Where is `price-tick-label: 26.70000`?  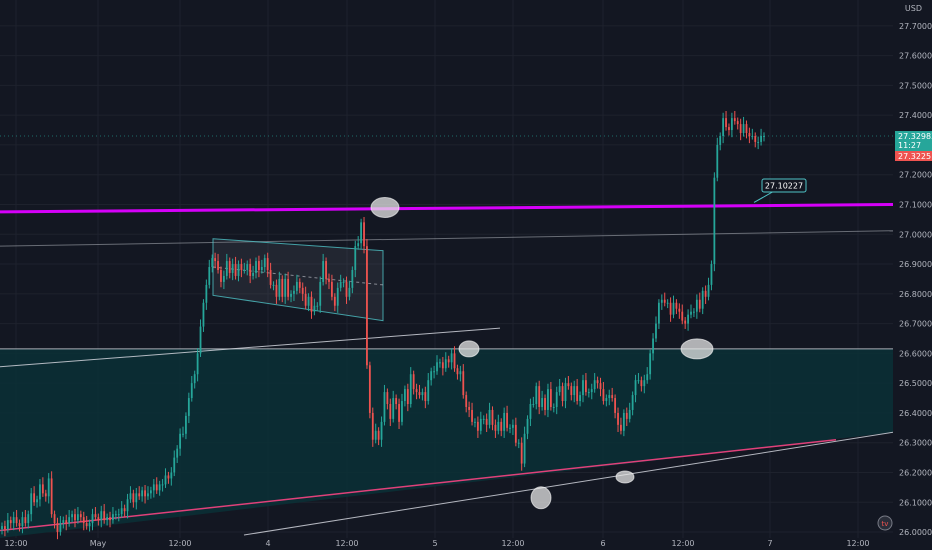
price-tick-label: 26.70000 is located at coordinates (915, 324).